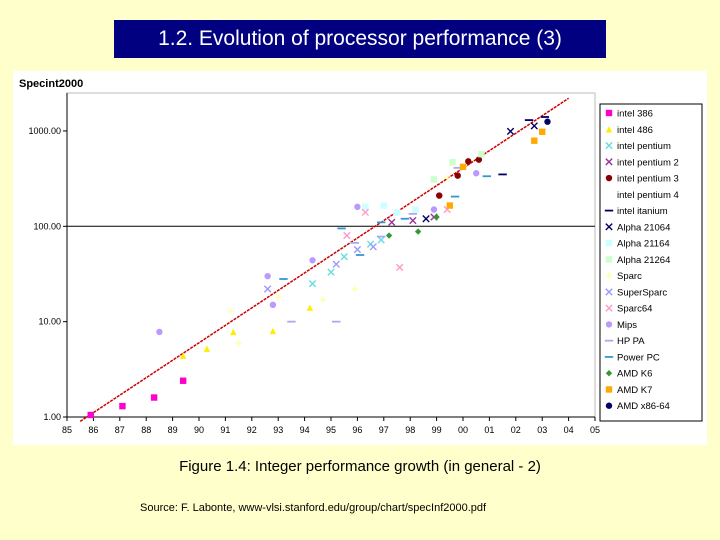  Describe the element at coordinates (357, 430) in the screenshot. I see `x-tick-label: 96` at that location.